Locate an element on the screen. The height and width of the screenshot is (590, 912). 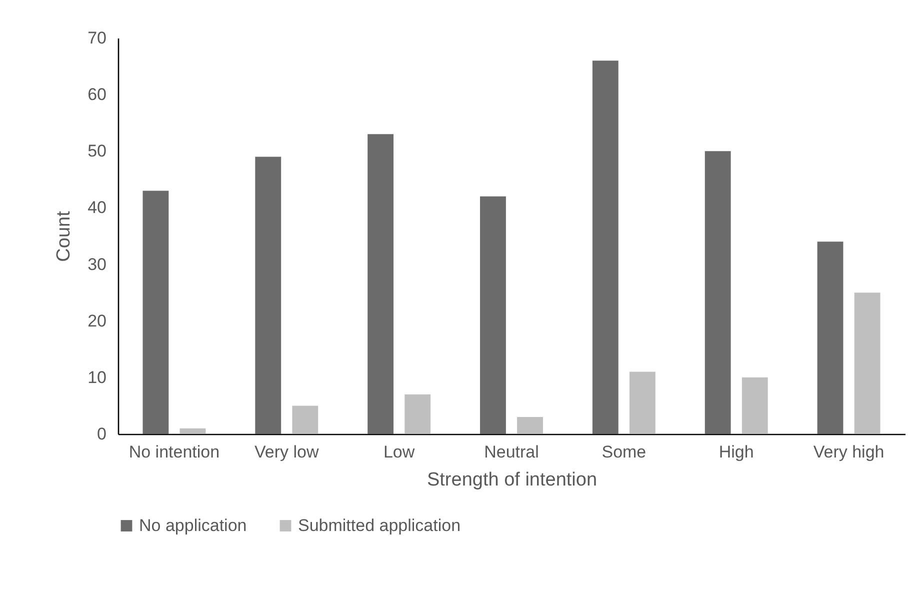
y-tick-label: 30 is located at coordinates (97, 264).